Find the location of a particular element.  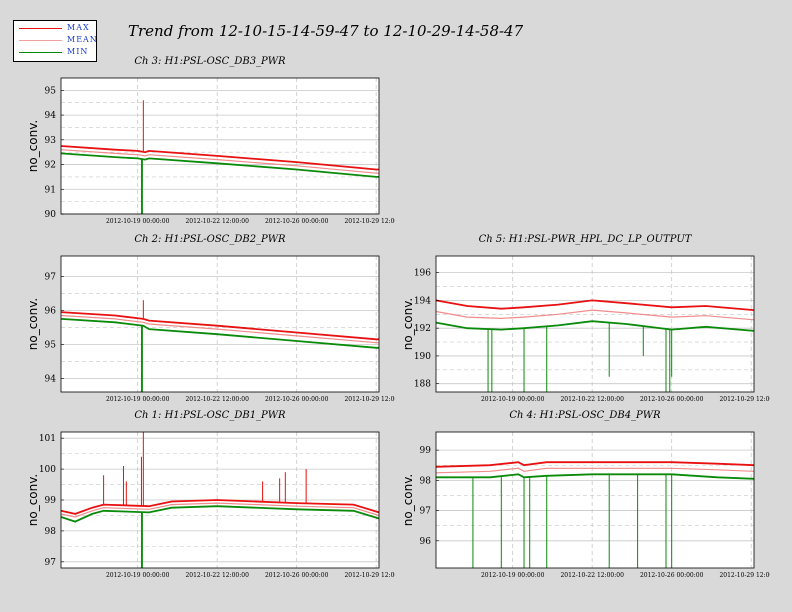

chart-title: Ch 5: H1:PSL-PWR_HPL_DC_LP_OUTPUT is located at coordinates (585, 239).